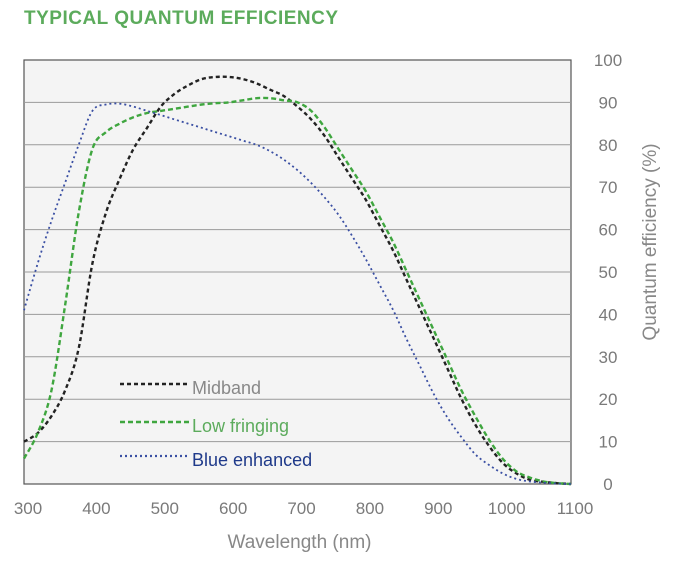 The height and width of the screenshot is (564, 685). I want to click on x-tick-labels: 300 400 500 600 700 800 900 1000 1100, so click(303, 508).